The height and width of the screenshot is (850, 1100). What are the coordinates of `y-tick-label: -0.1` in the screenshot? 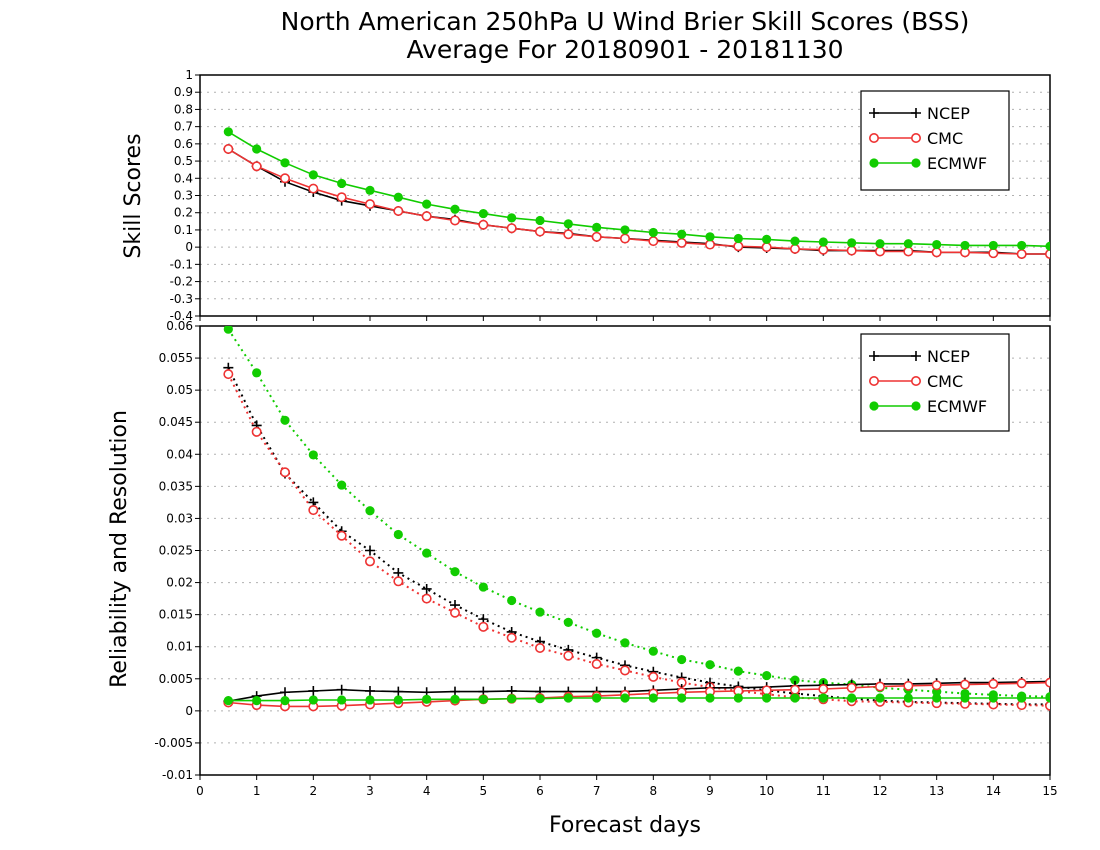 It's located at (181, 264).